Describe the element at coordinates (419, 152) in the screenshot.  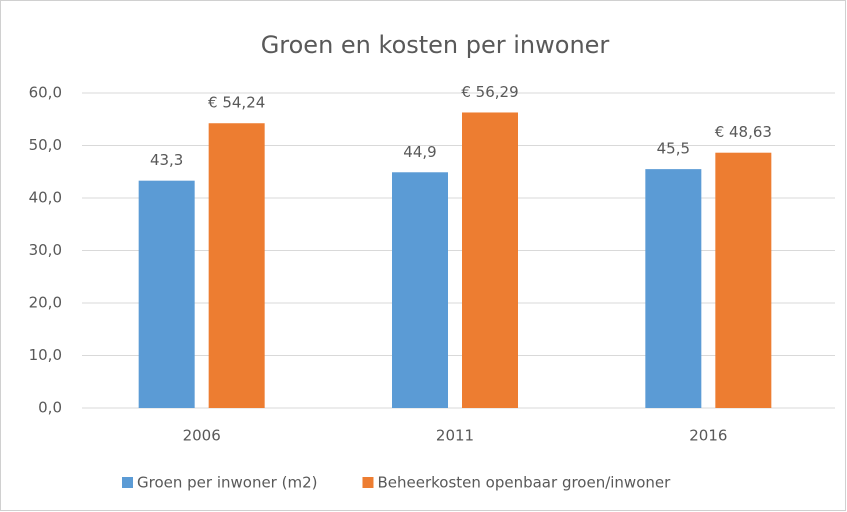
I see `data-label: 44,9` at that location.